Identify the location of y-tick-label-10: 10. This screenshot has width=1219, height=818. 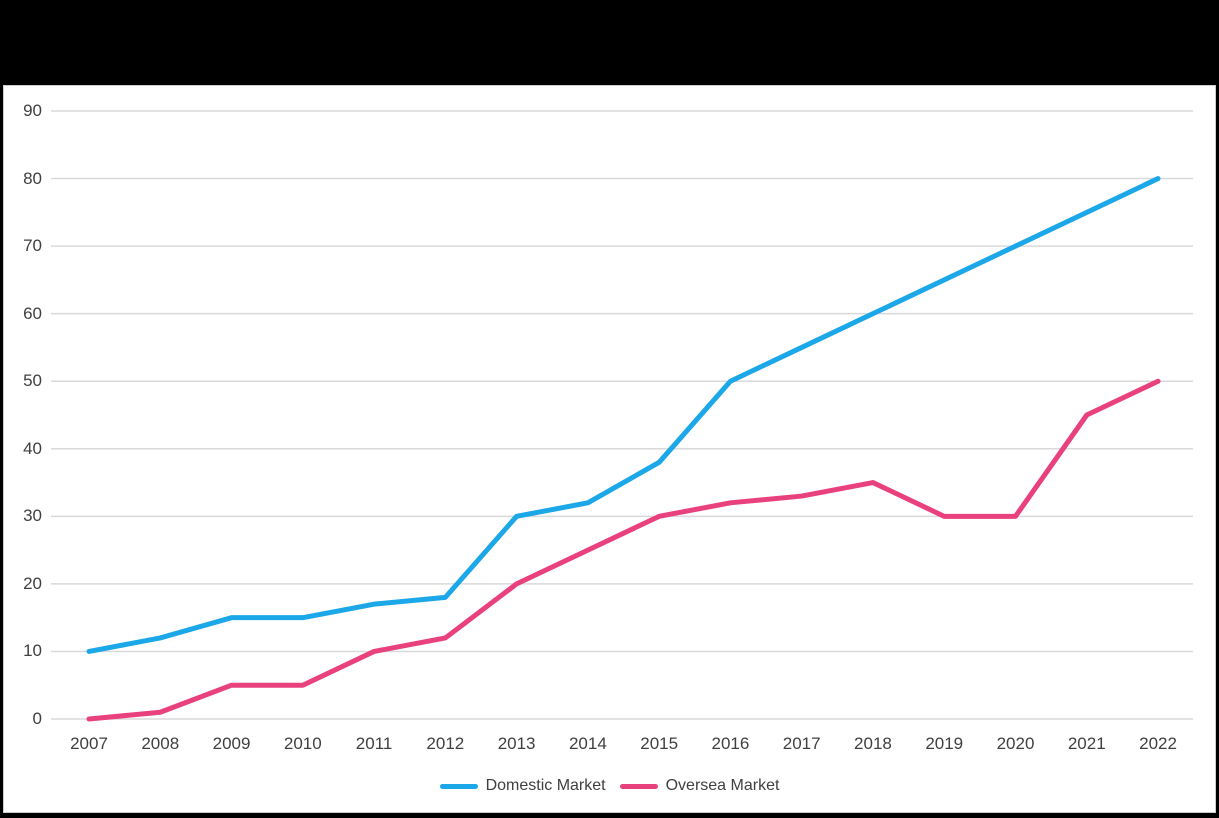
(32, 651).